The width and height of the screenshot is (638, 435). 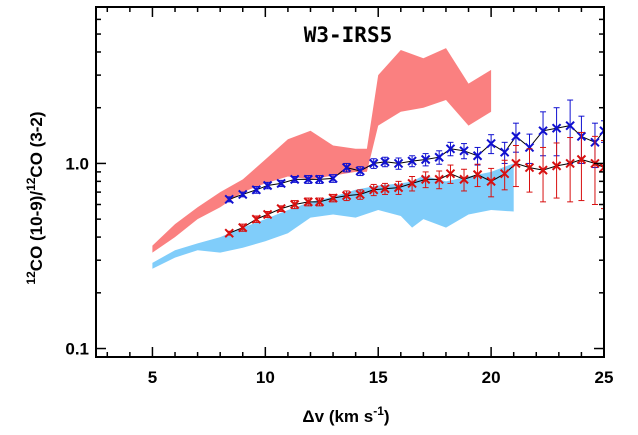 What do you see at coordinates (36, 231) in the screenshot?
I see `y-axis-label-part1: CO (10-9)/` at bounding box center [36, 231].